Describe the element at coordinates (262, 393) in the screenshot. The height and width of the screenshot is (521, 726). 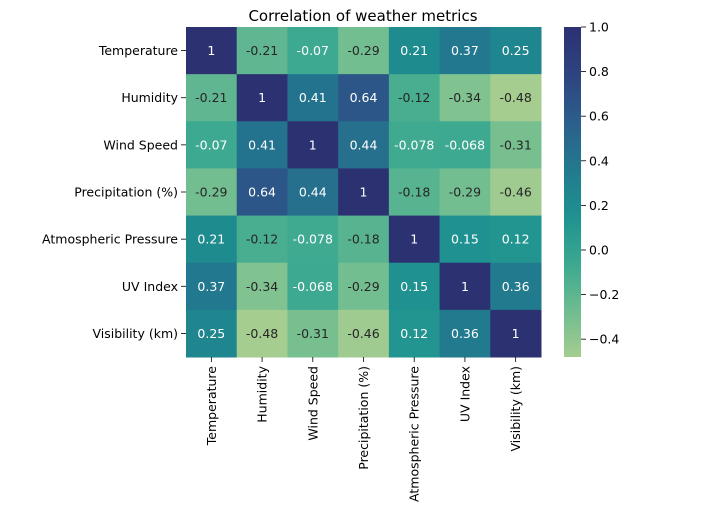
I see `x-tick-label: Humidity` at that location.